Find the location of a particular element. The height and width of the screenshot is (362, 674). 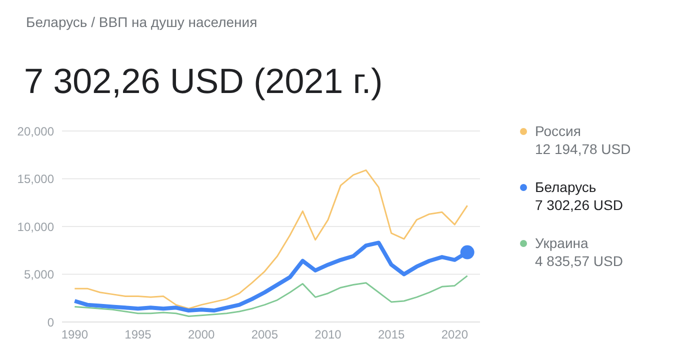

legend-label: Беларусь is located at coordinates (565, 187).